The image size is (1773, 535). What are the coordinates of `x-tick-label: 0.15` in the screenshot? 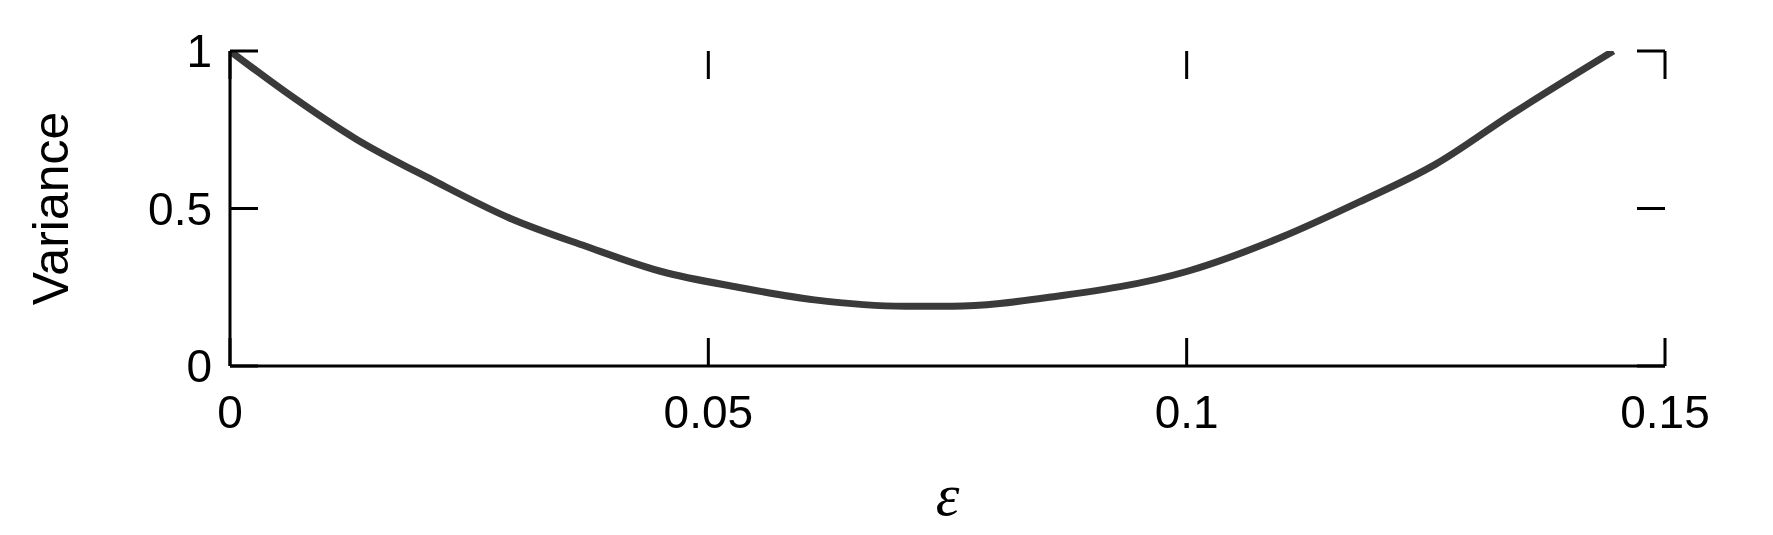 It's located at (1665, 412).